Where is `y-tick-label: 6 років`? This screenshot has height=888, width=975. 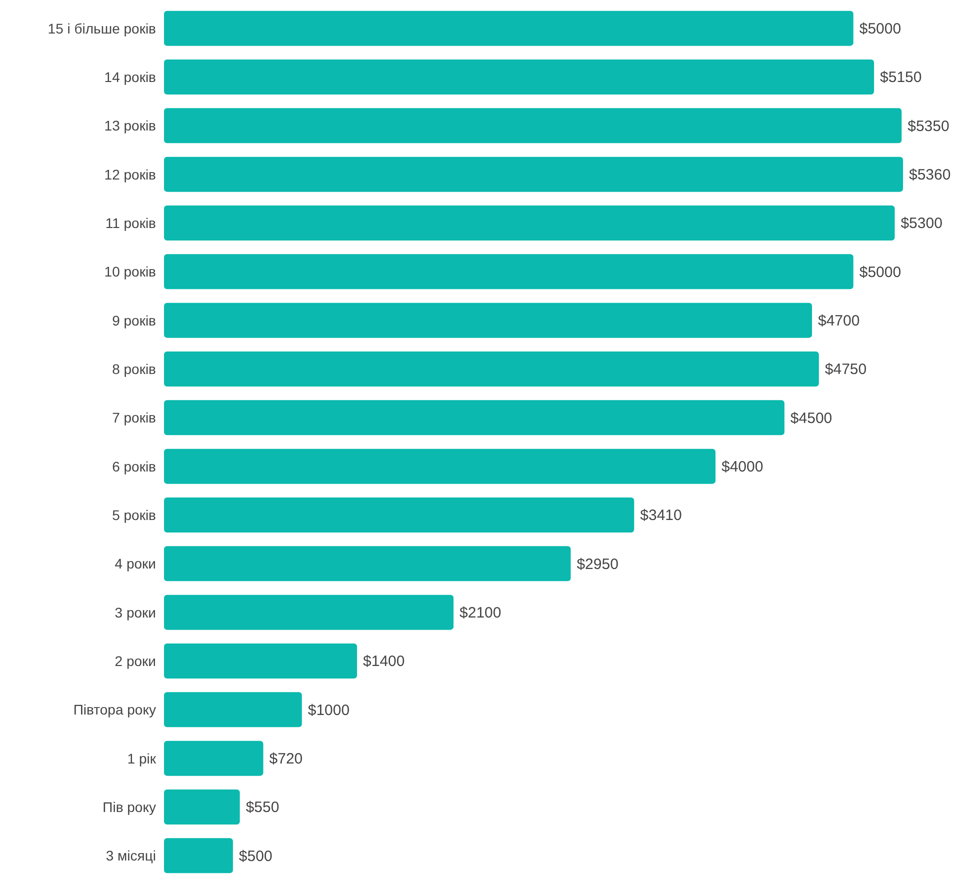 y-tick-label: 6 років is located at coordinates (134, 466).